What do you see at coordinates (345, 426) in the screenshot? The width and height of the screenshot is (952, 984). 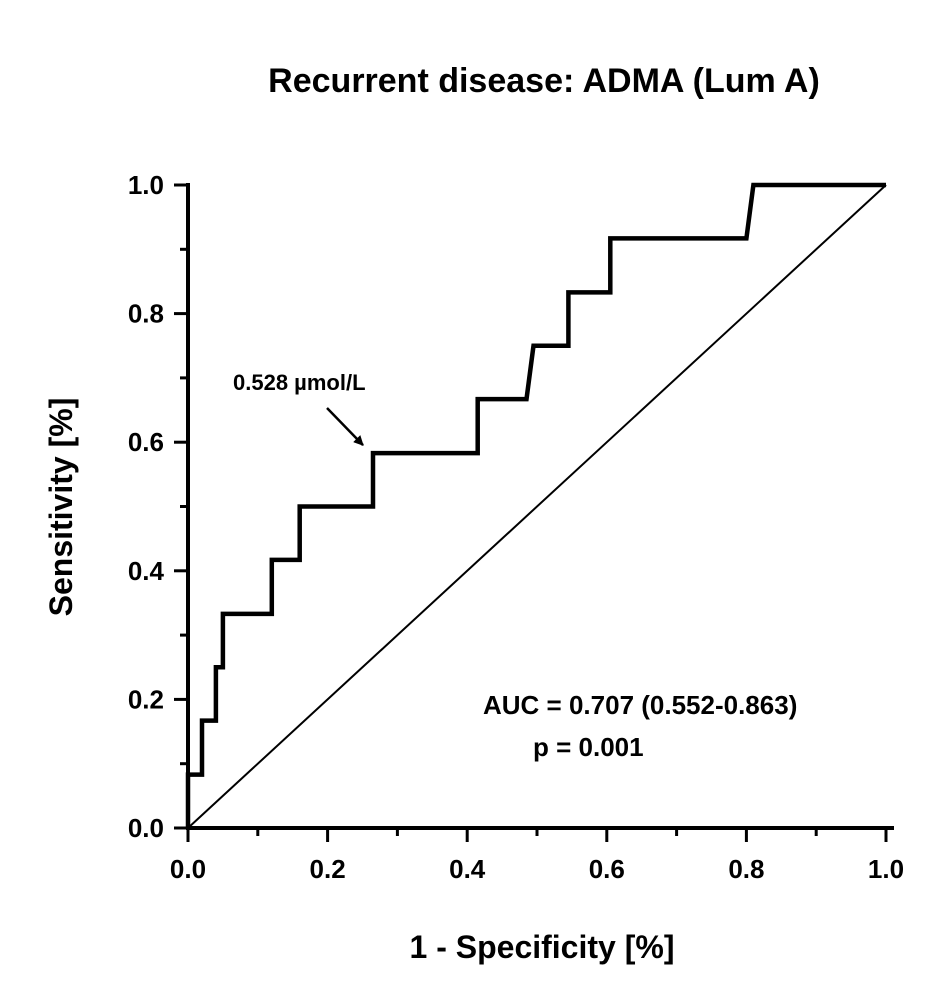 I see `cutoff-arrow` at bounding box center [345, 426].